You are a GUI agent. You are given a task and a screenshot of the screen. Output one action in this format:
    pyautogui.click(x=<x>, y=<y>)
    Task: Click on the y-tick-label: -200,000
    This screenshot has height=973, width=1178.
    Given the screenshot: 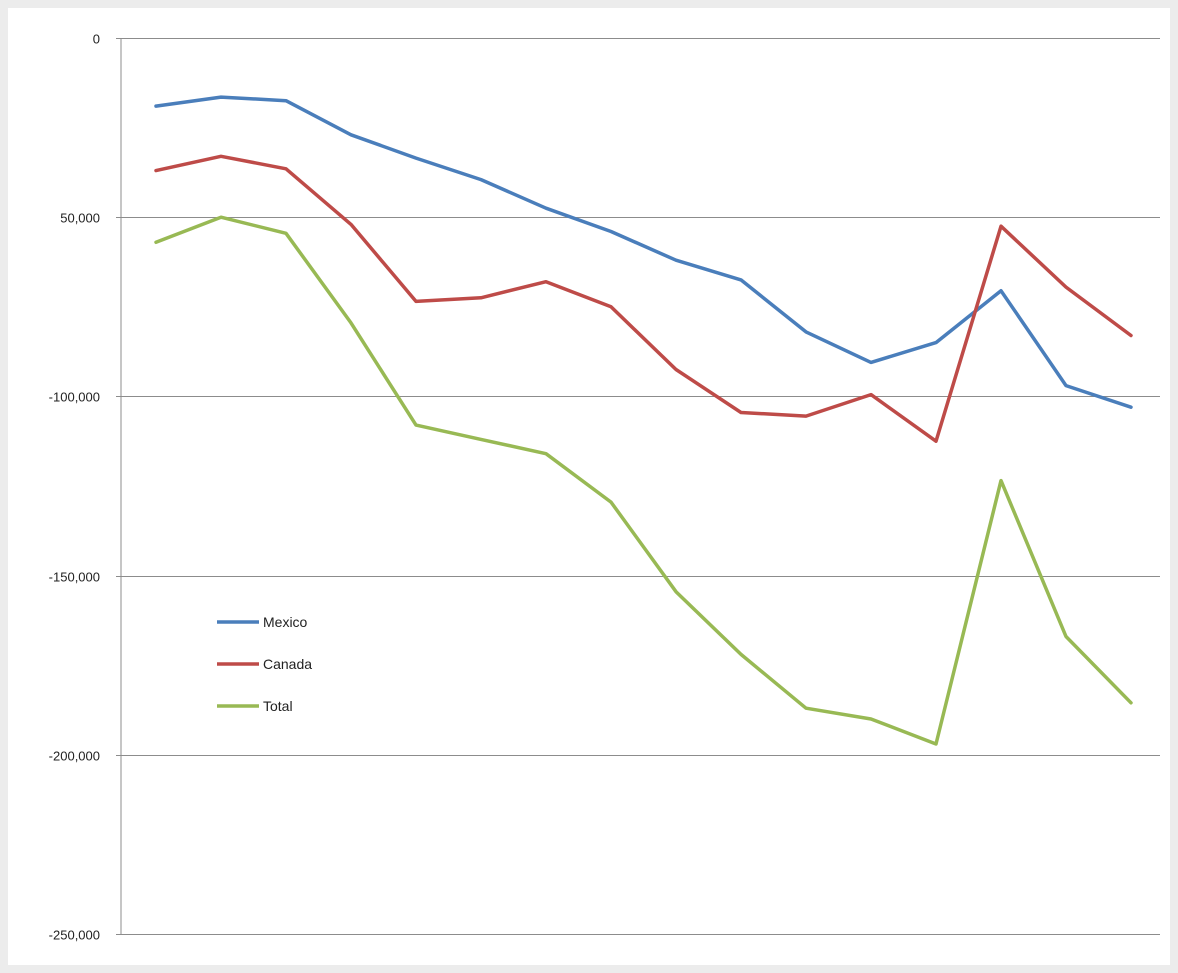 What is the action you would take?
    pyautogui.click(x=74, y=756)
    